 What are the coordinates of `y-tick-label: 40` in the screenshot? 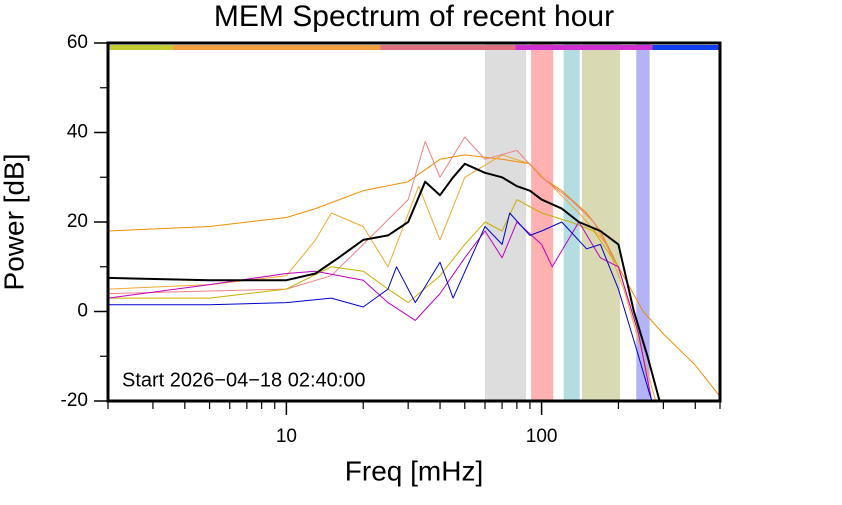 It's located at (77, 132).